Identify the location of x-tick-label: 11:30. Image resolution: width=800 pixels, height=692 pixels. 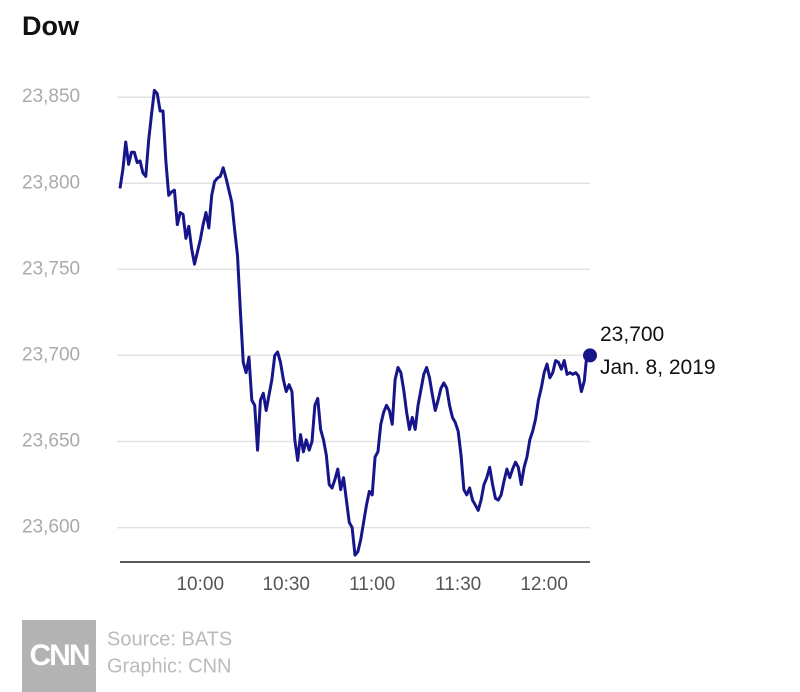
(458, 584).